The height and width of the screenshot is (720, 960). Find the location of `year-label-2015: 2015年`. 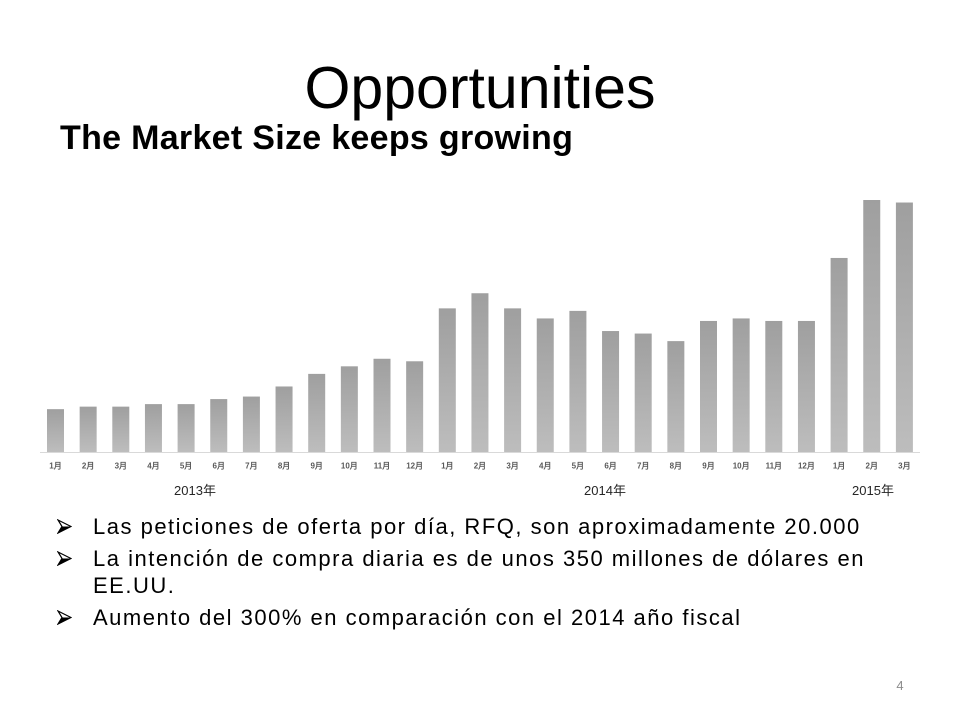

year-label-2015: 2015年 is located at coordinates (873, 490).